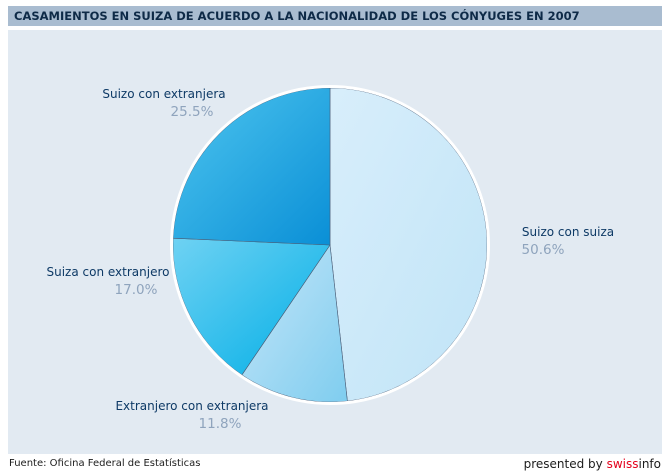  What do you see at coordinates (649, 464) in the screenshot?
I see `brand-info: info` at bounding box center [649, 464].